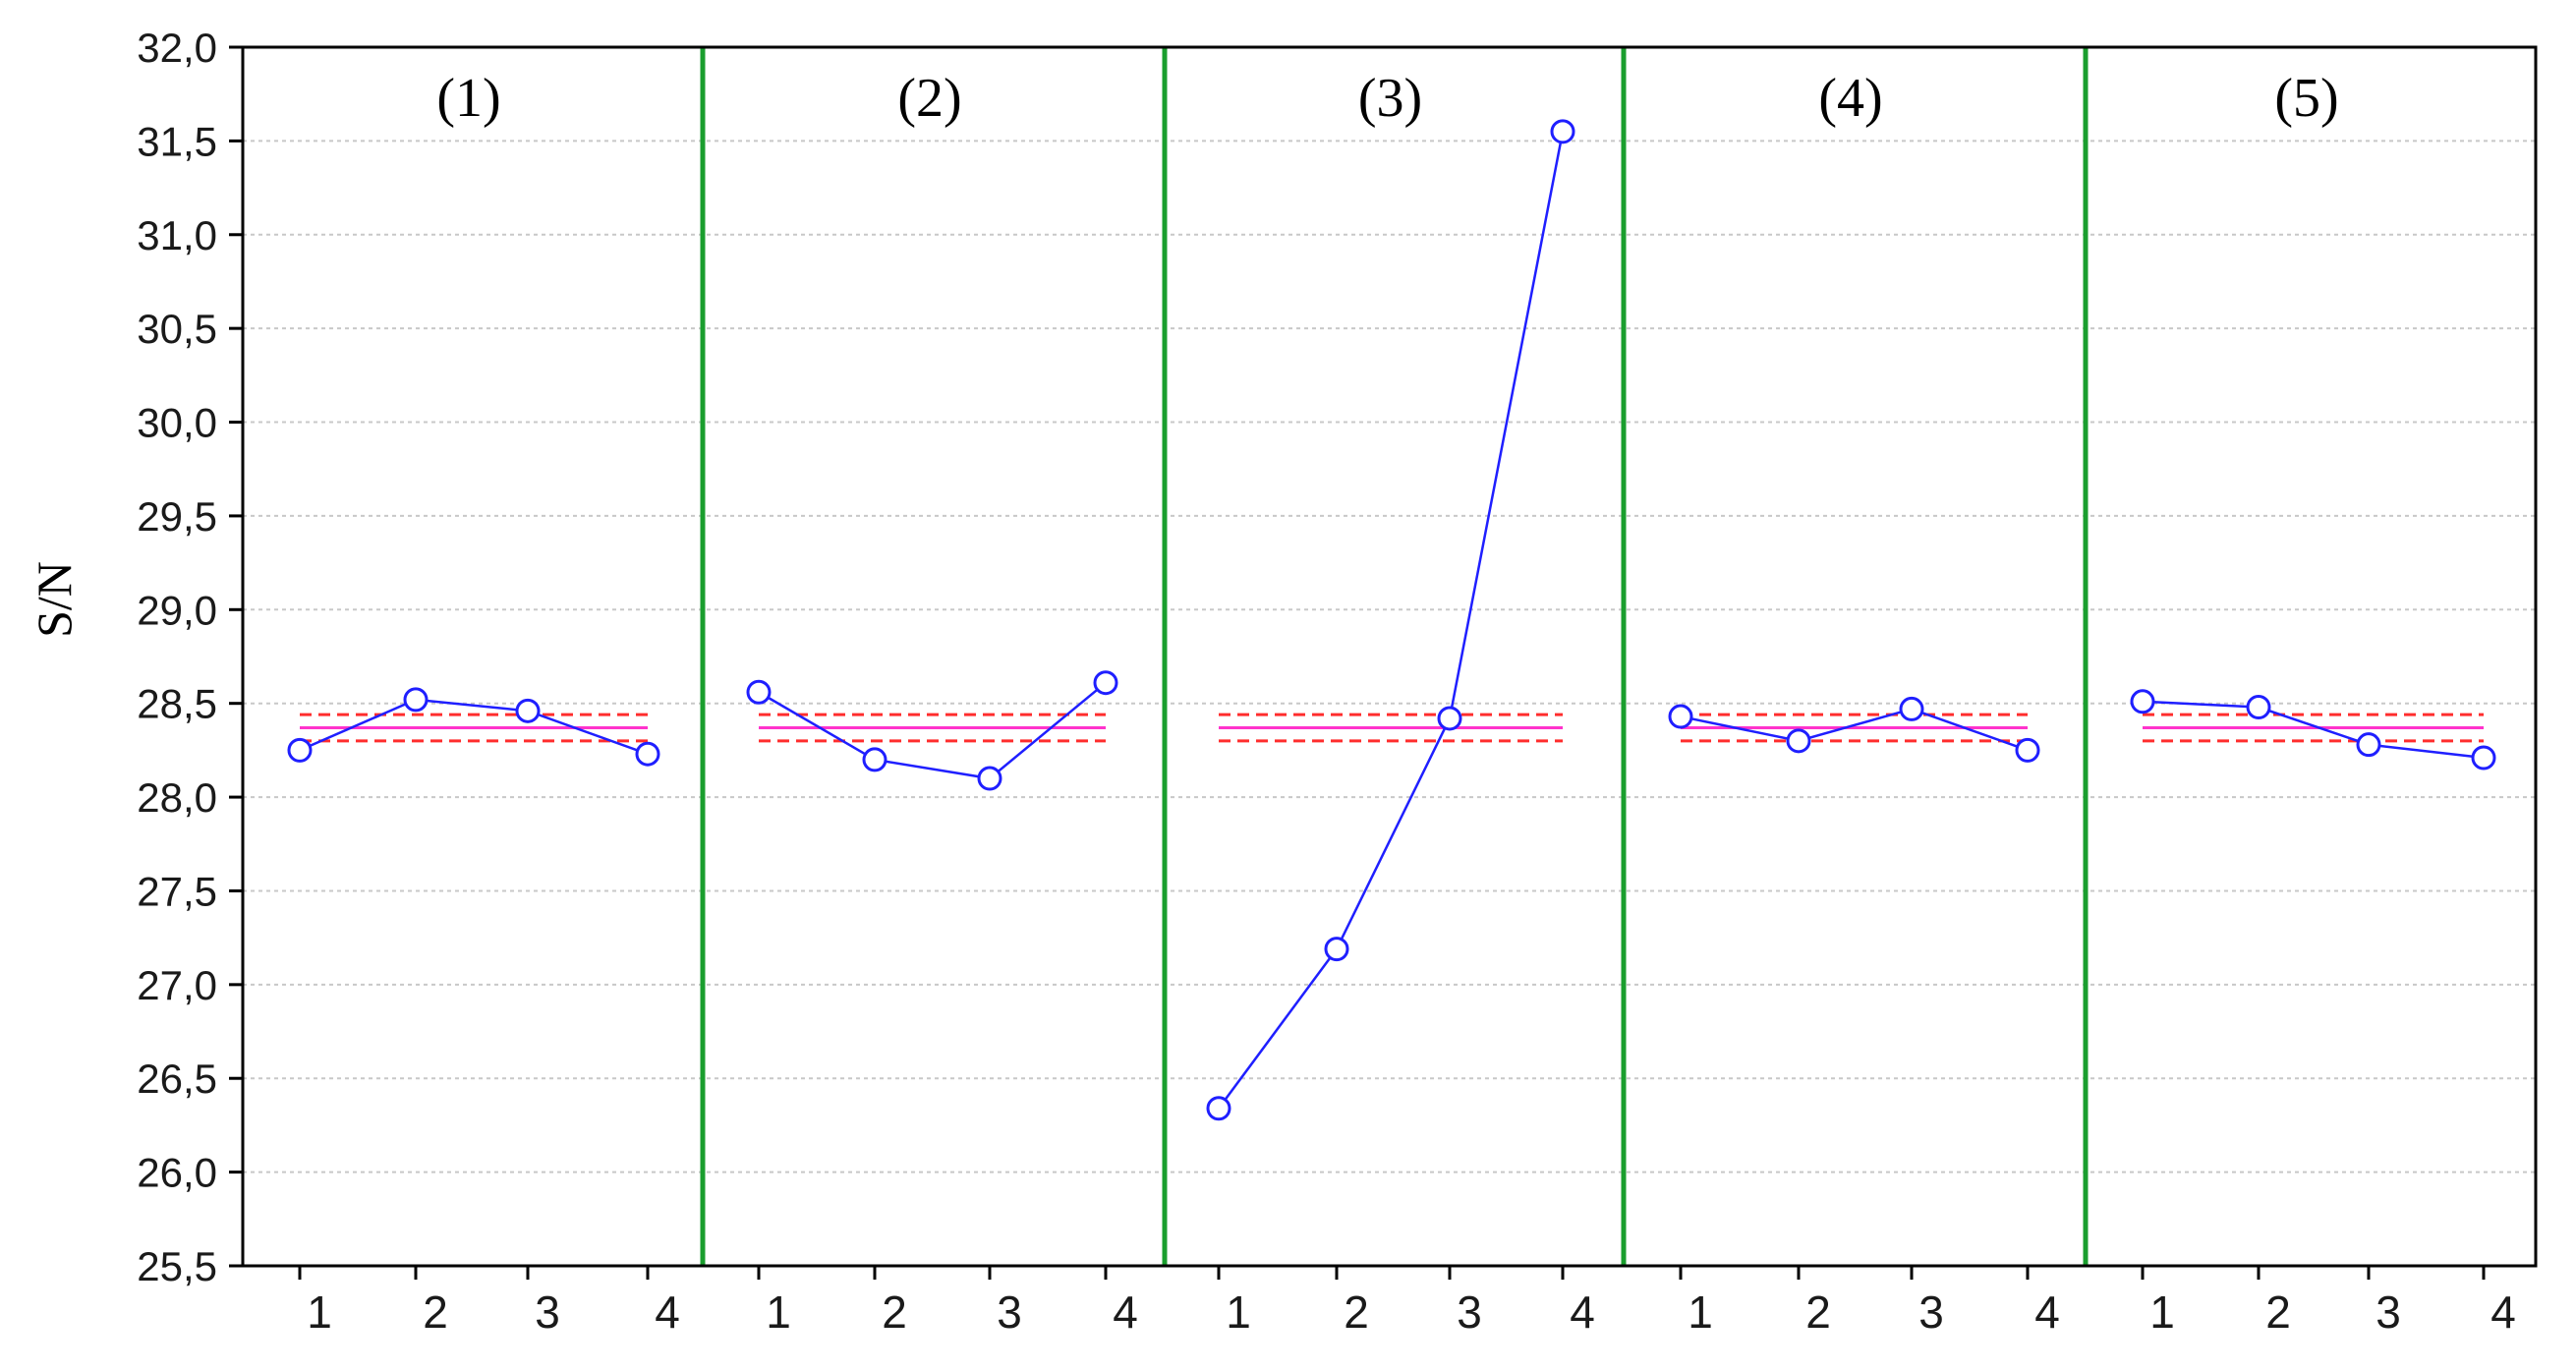  What do you see at coordinates (177, 329) in the screenshot?
I see `y-tick-label: 30,5` at bounding box center [177, 329].